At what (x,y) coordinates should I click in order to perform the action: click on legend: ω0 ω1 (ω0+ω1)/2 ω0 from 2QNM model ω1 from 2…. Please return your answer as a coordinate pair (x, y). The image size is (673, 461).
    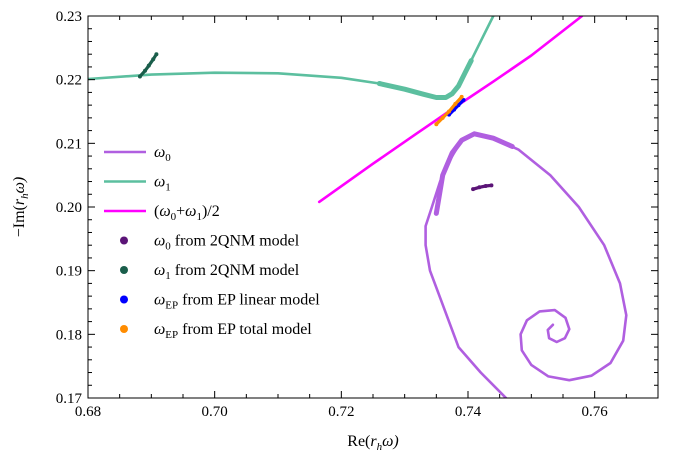
    Looking at the image, I should click on (212, 242).